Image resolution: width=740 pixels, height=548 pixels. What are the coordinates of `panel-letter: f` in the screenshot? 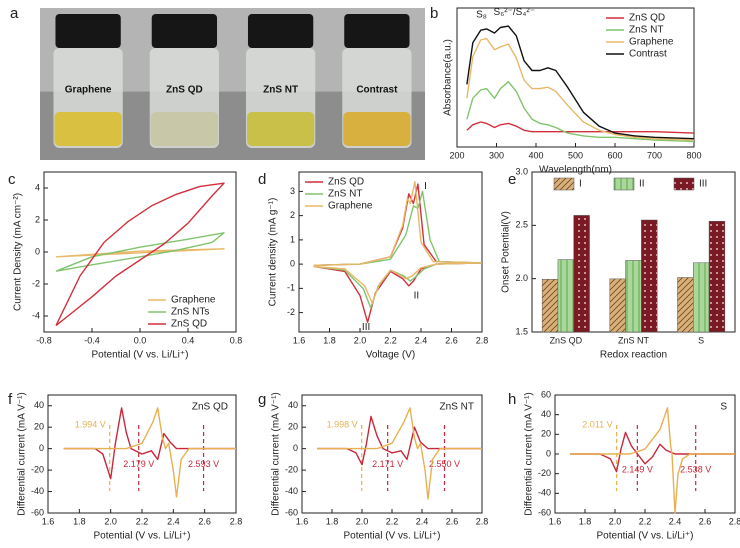 It's located at (10, 399).